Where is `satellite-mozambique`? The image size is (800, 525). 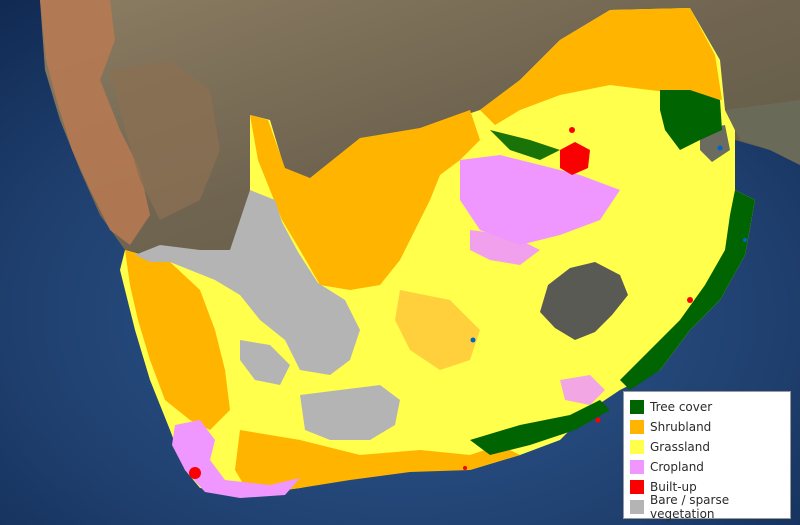 satellite-mozambique is located at coordinates (762, 132).